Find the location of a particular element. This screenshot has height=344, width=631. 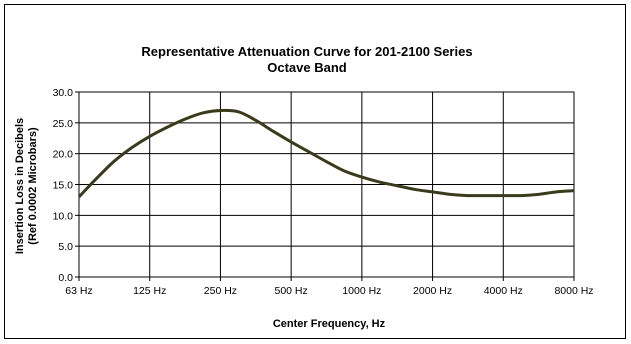

y-tick-label: 25.0 is located at coordinates (63, 124).